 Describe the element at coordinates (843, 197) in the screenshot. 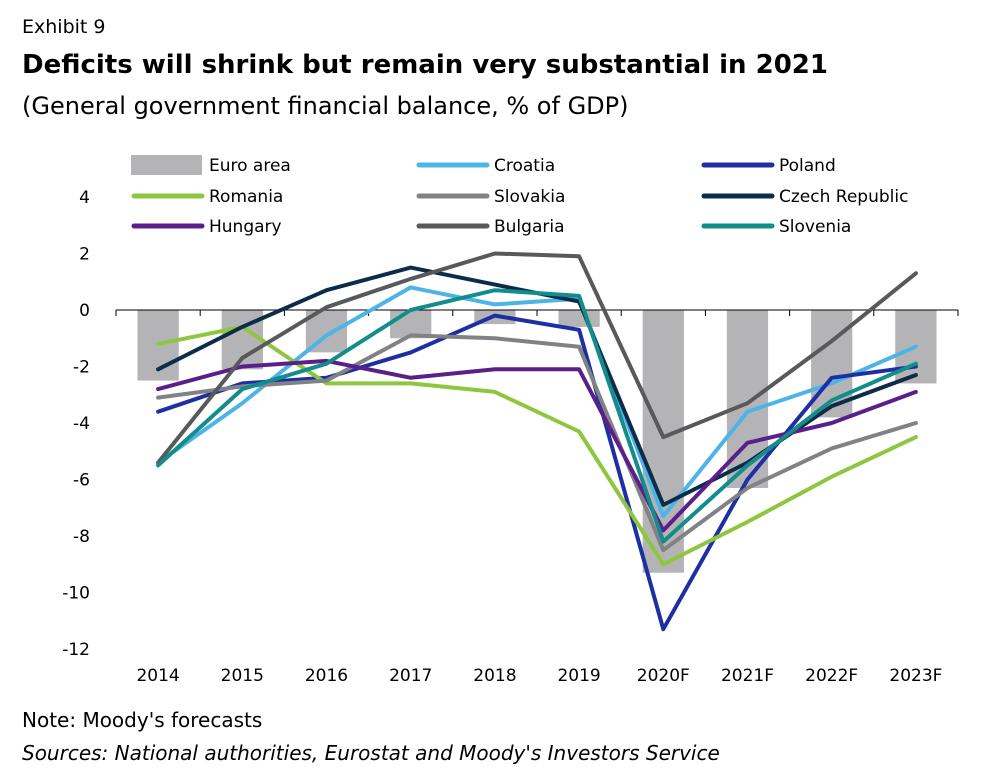

I see `legend-label: Czech Republic` at that location.